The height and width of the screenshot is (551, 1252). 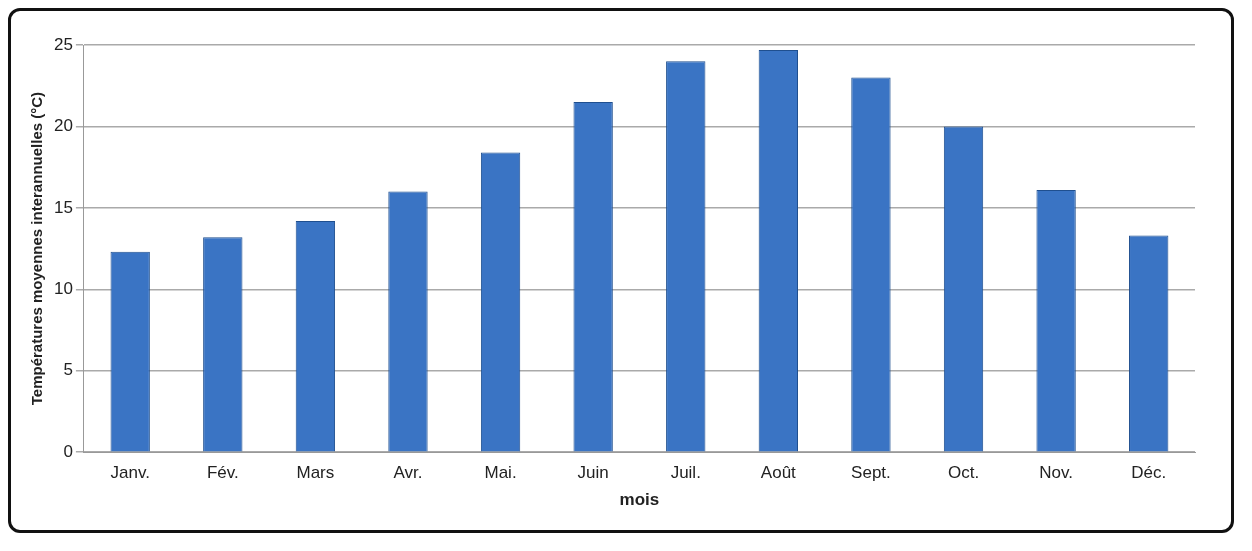 I want to click on x-tick-label: Nov., so click(x=1056, y=473).